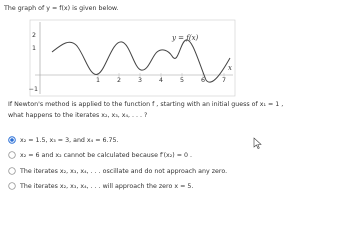  Describe the element at coordinates (61, 8) in the screenshot. I see `header-text: The graph of y = f(x) is given below.` at that location.